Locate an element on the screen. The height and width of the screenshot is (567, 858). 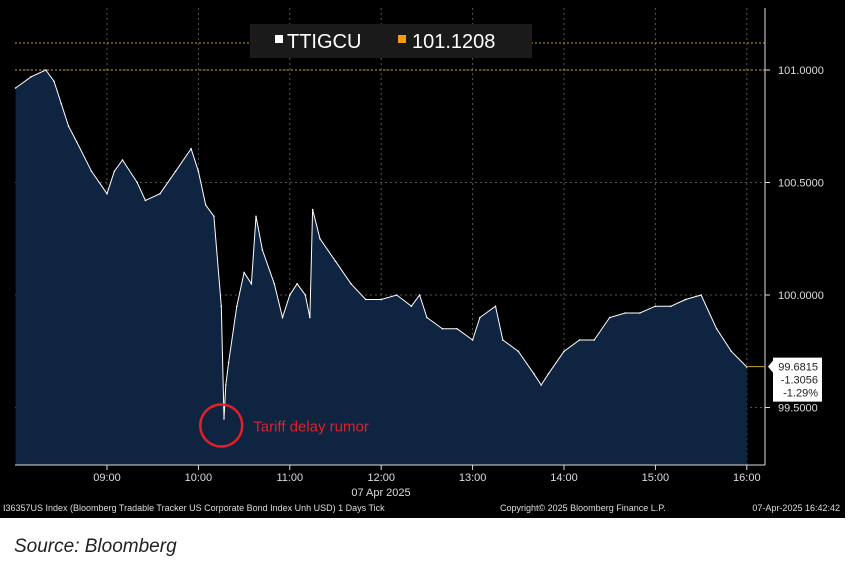
x-tick-label: 09:00 is located at coordinates (107, 478).